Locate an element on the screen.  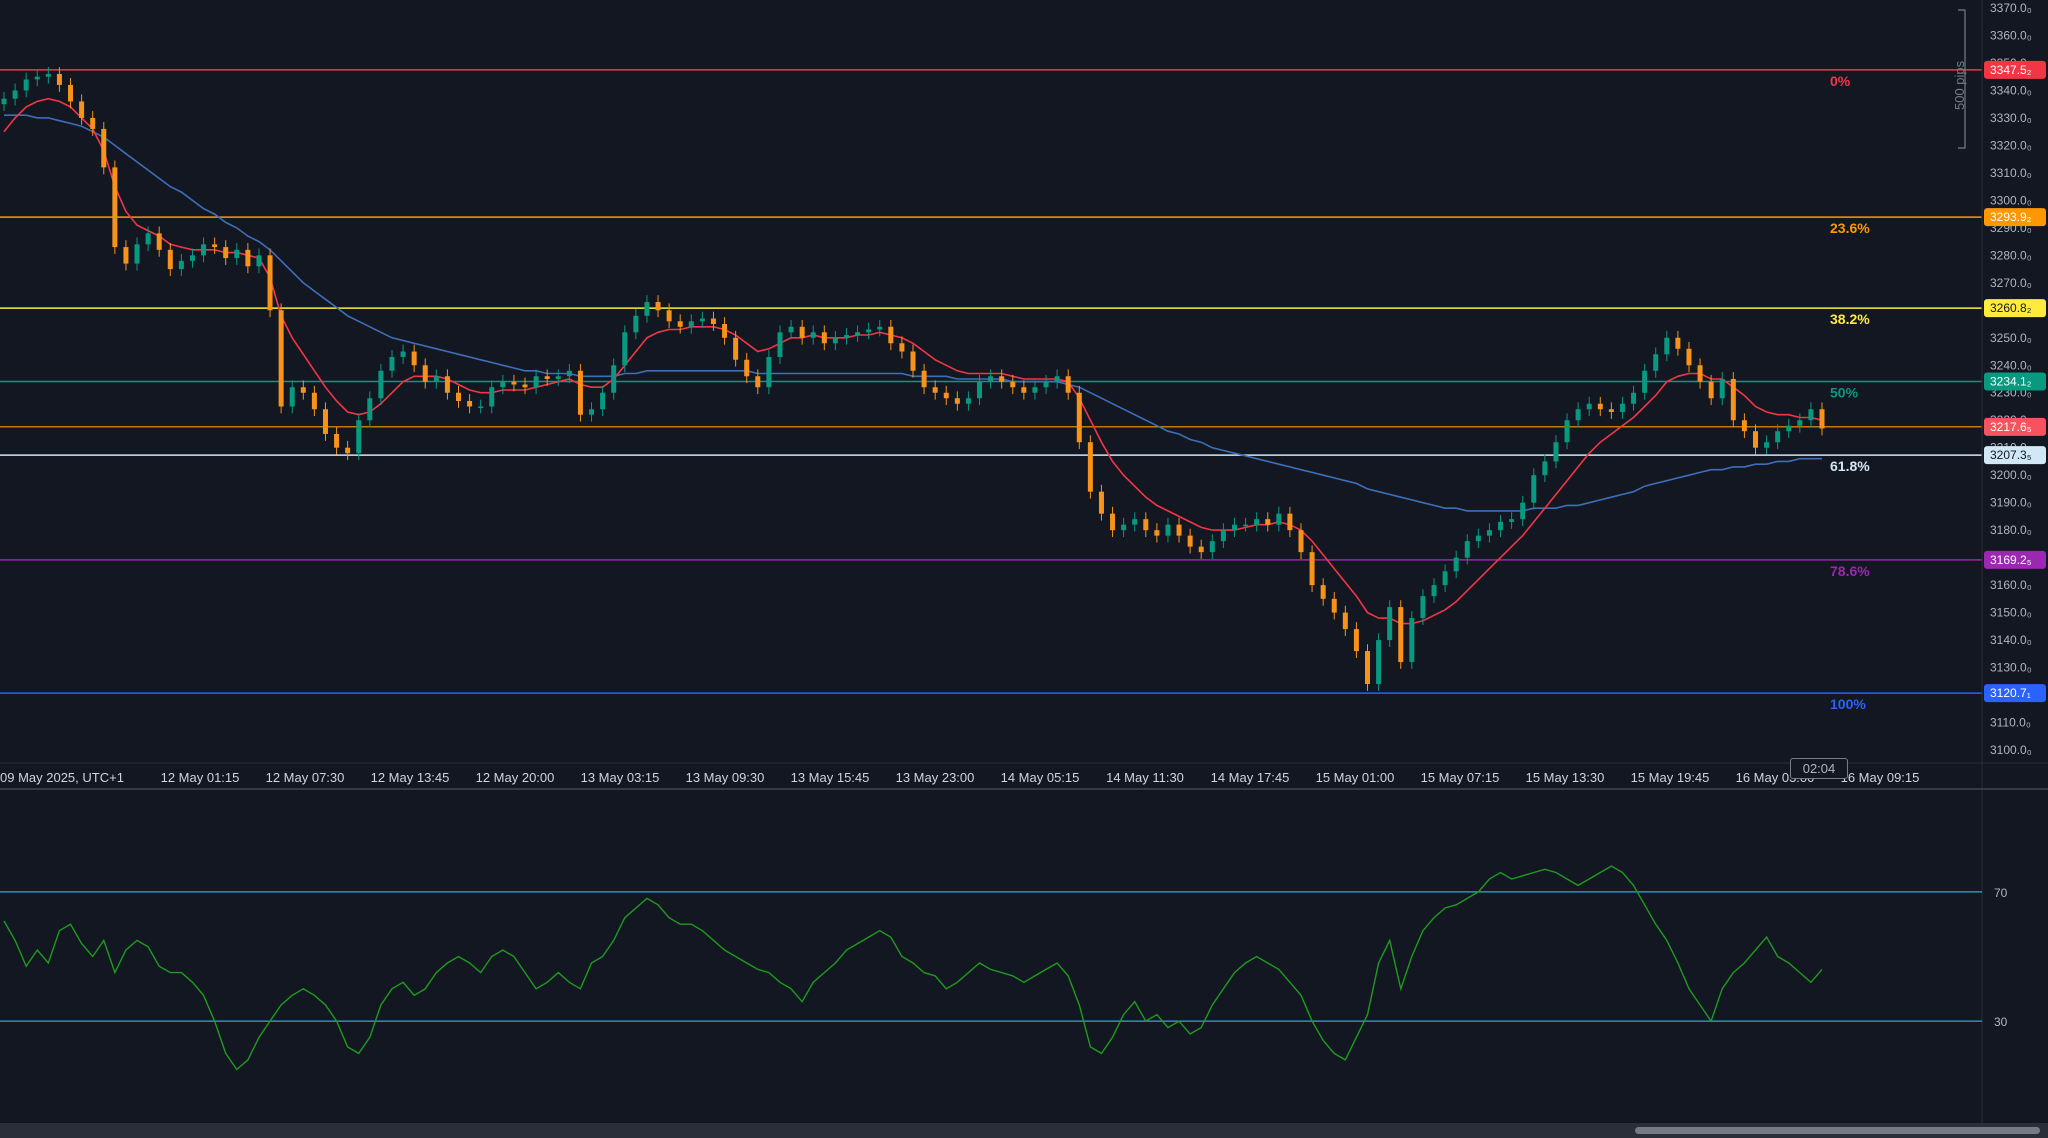
price-tag-label: 3207.3₅ is located at coordinates (2011, 455).